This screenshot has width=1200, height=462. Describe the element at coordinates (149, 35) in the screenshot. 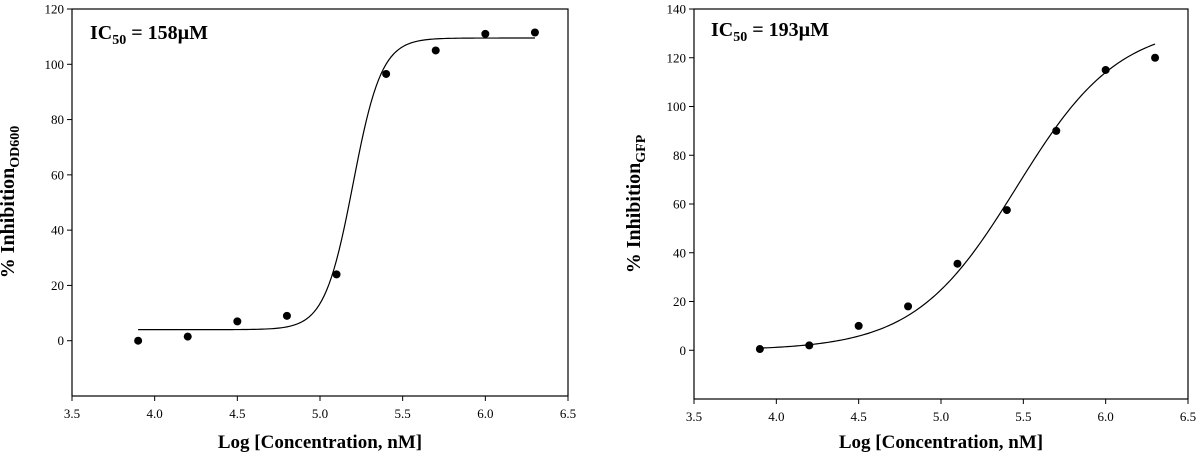

I see `ic50-annotation: IC50 = 158µM` at that location.